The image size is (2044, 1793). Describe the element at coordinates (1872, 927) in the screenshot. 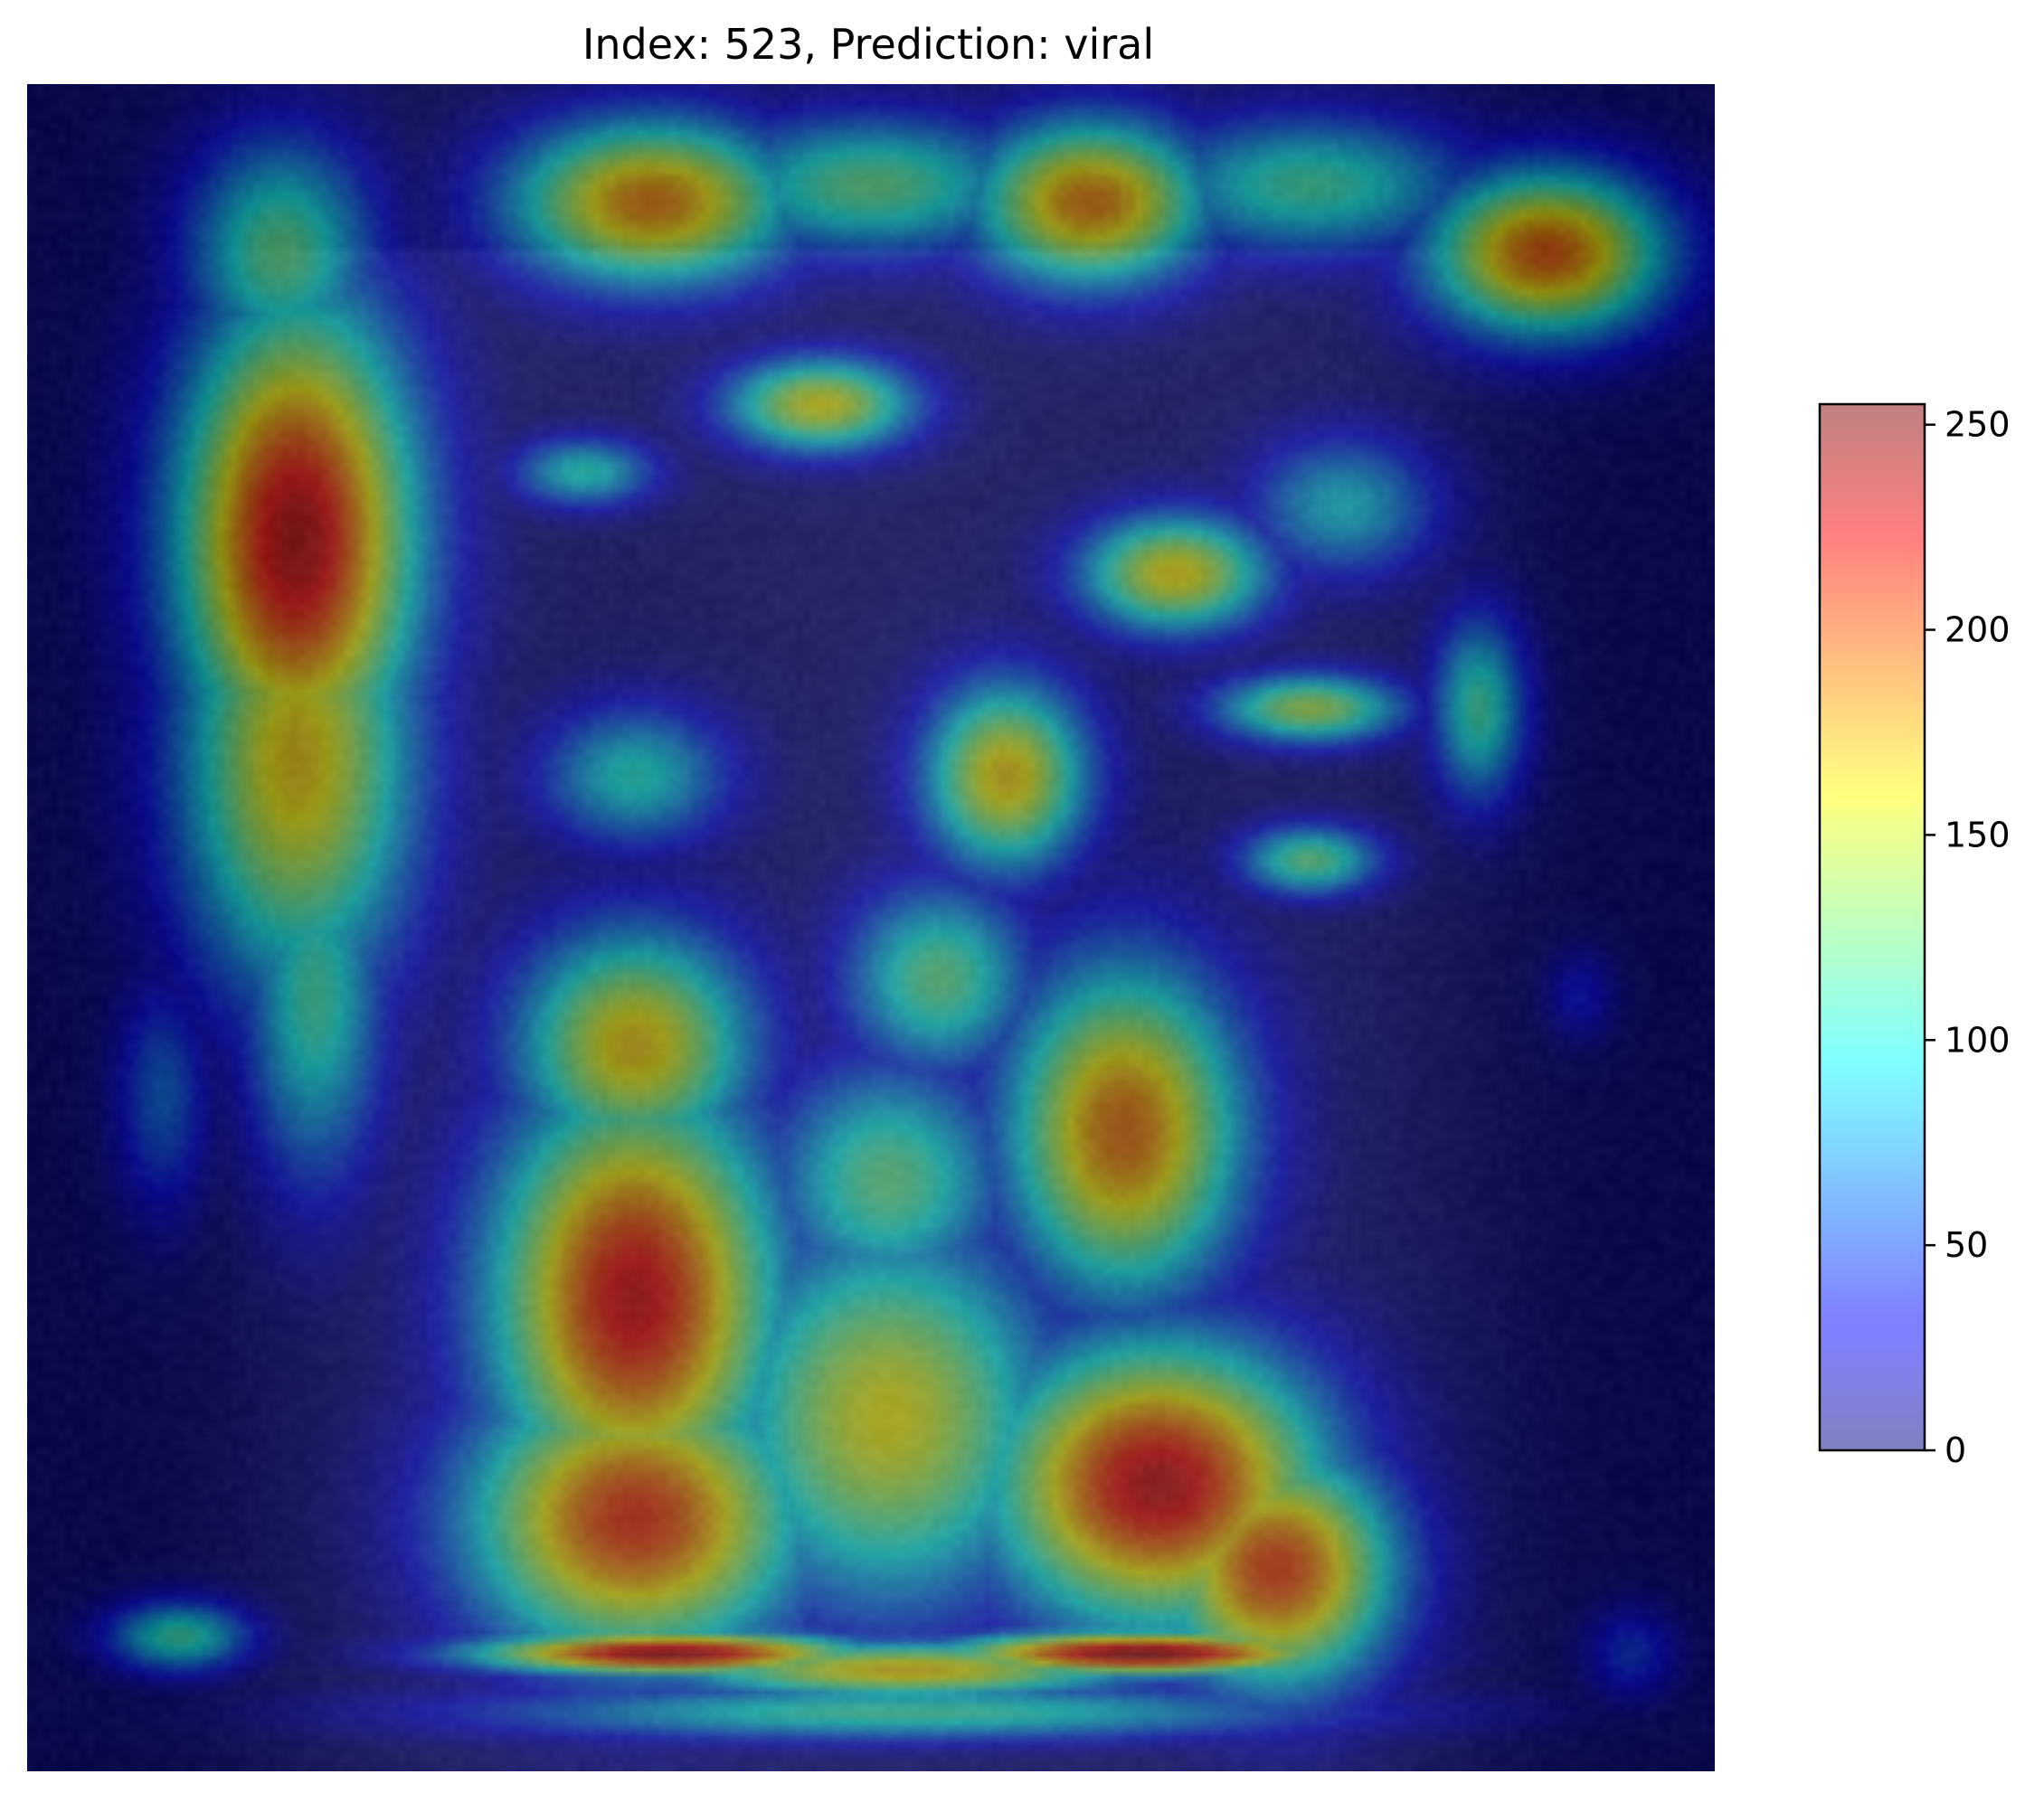

I see `colorbar-gradient` at that location.